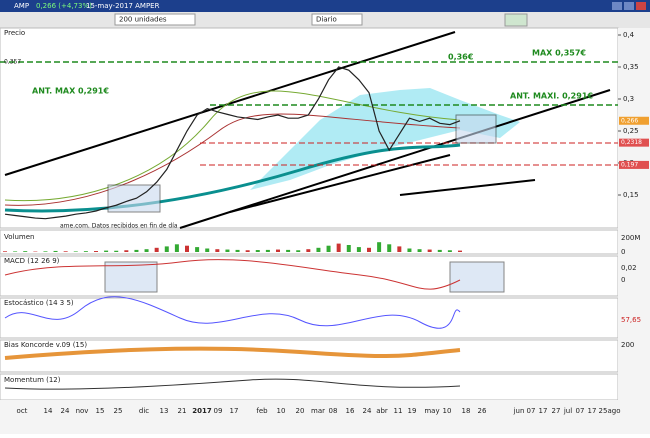 The width and height of the screenshot is (650, 438). I want to click on symbol: AMP, so click(21, 6).